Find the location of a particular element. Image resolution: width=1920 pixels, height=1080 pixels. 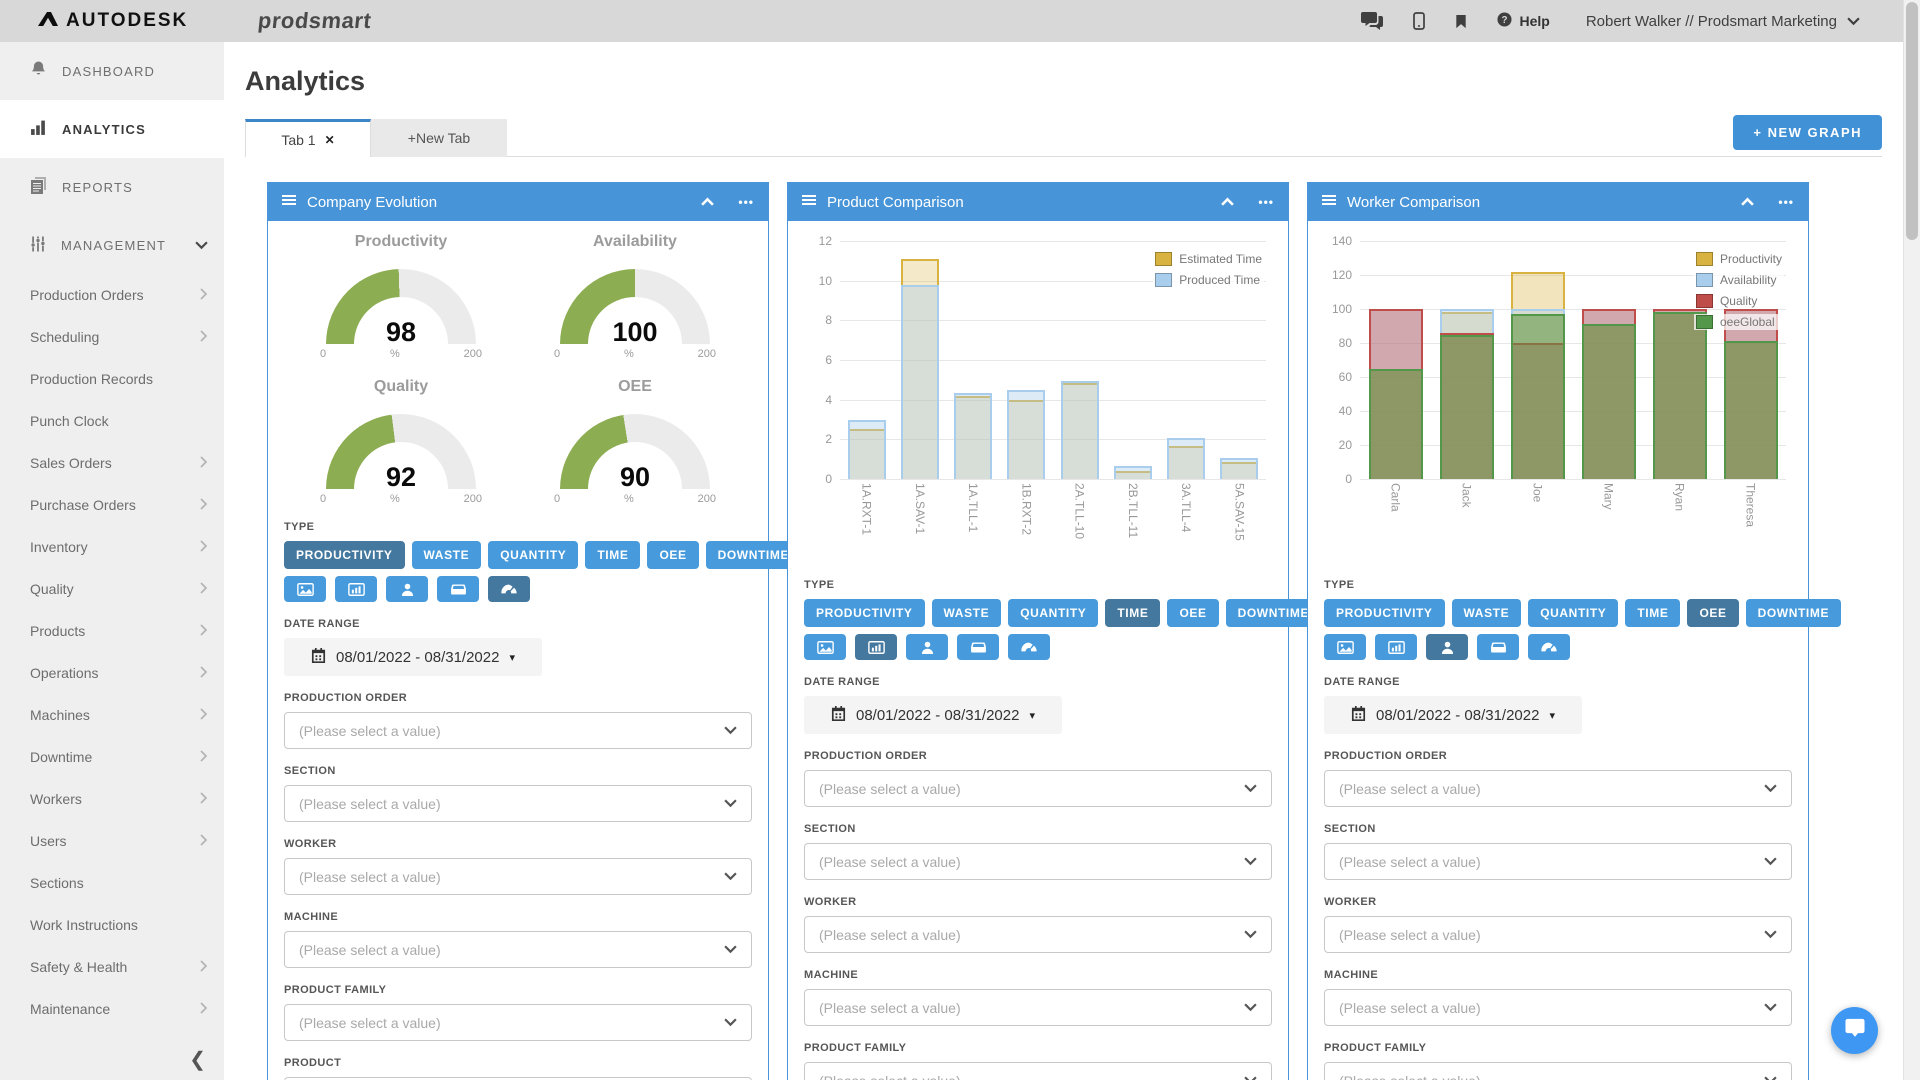

bar-group-carla is located at coordinates (1395, 360).